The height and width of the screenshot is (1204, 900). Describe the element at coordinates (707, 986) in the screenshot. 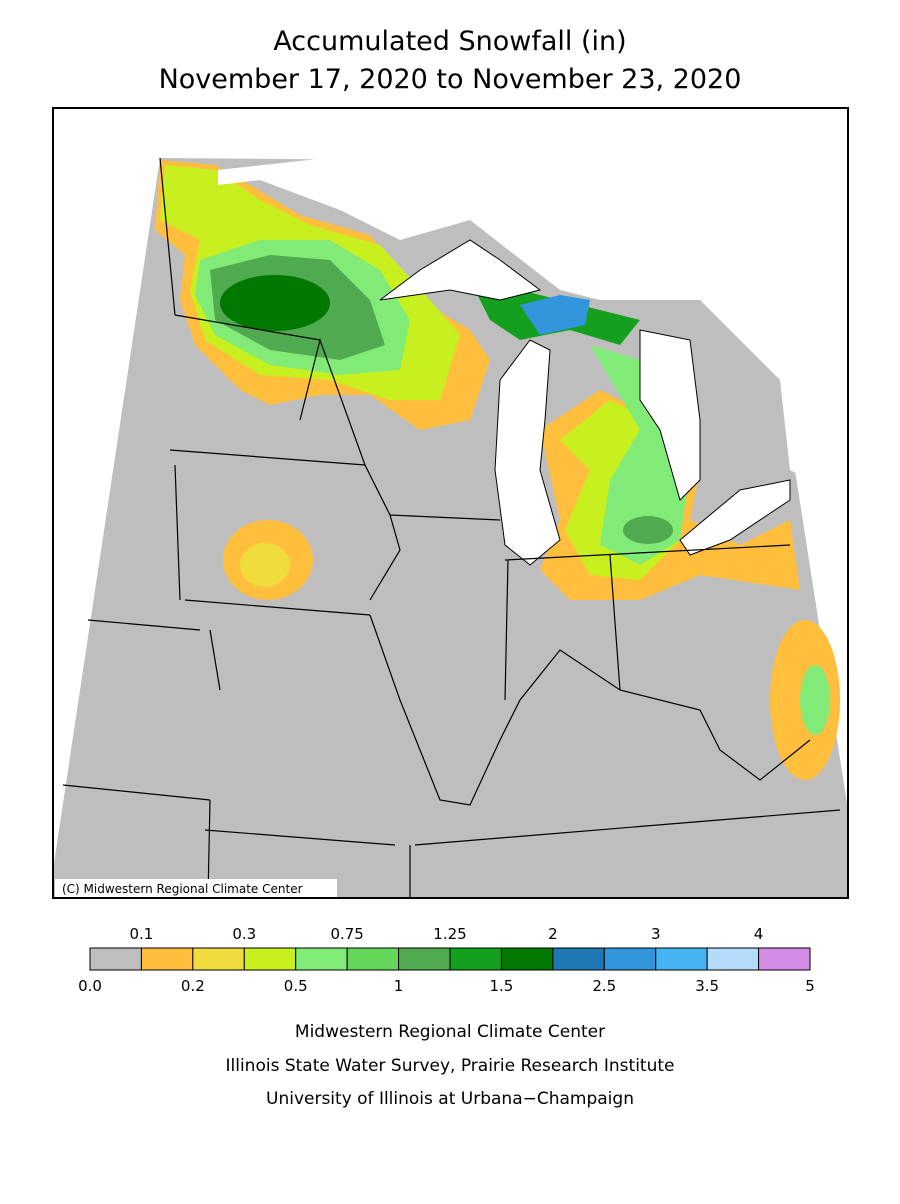

I see `legend-label: 3.5` at that location.